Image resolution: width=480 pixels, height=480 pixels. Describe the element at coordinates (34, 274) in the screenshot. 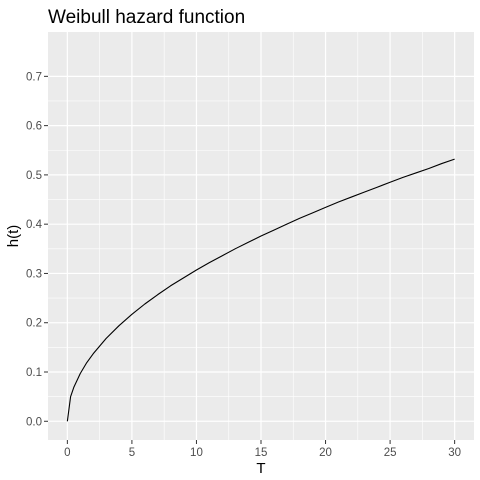

I see `y-tick-label: 0.3` at that location.